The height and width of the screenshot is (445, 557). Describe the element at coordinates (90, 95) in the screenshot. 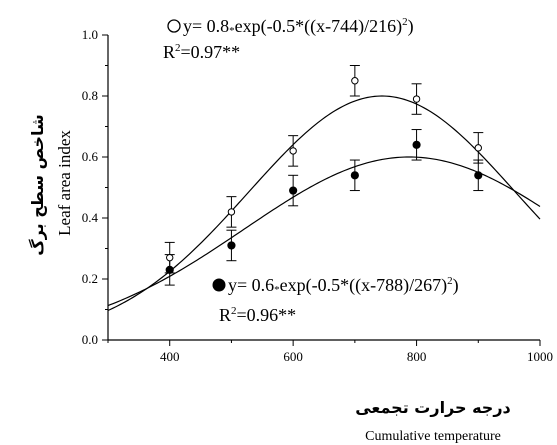

I see `y-tick-label: 0.8` at that location.